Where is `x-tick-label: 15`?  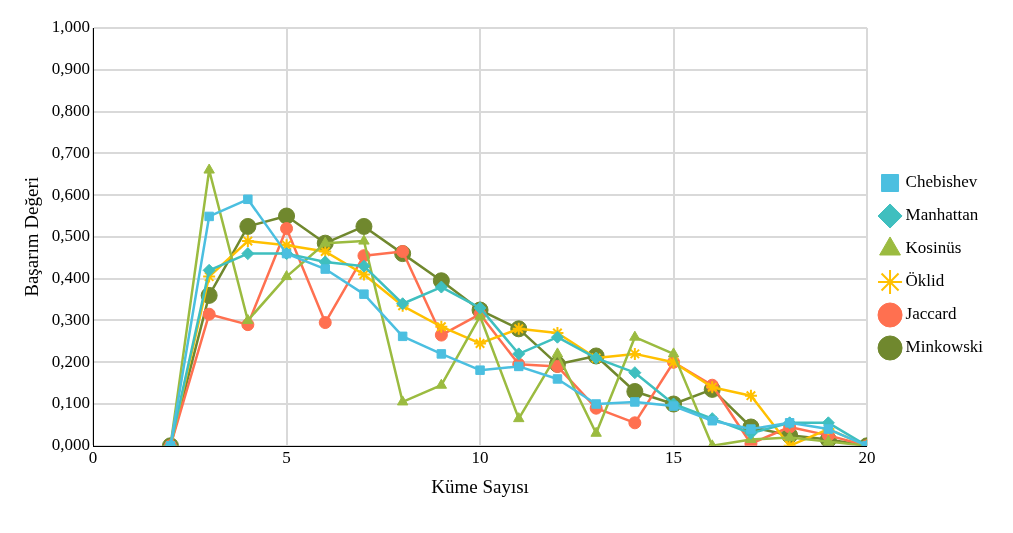
x-tick-label: 15 is located at coordinates (674, 458).